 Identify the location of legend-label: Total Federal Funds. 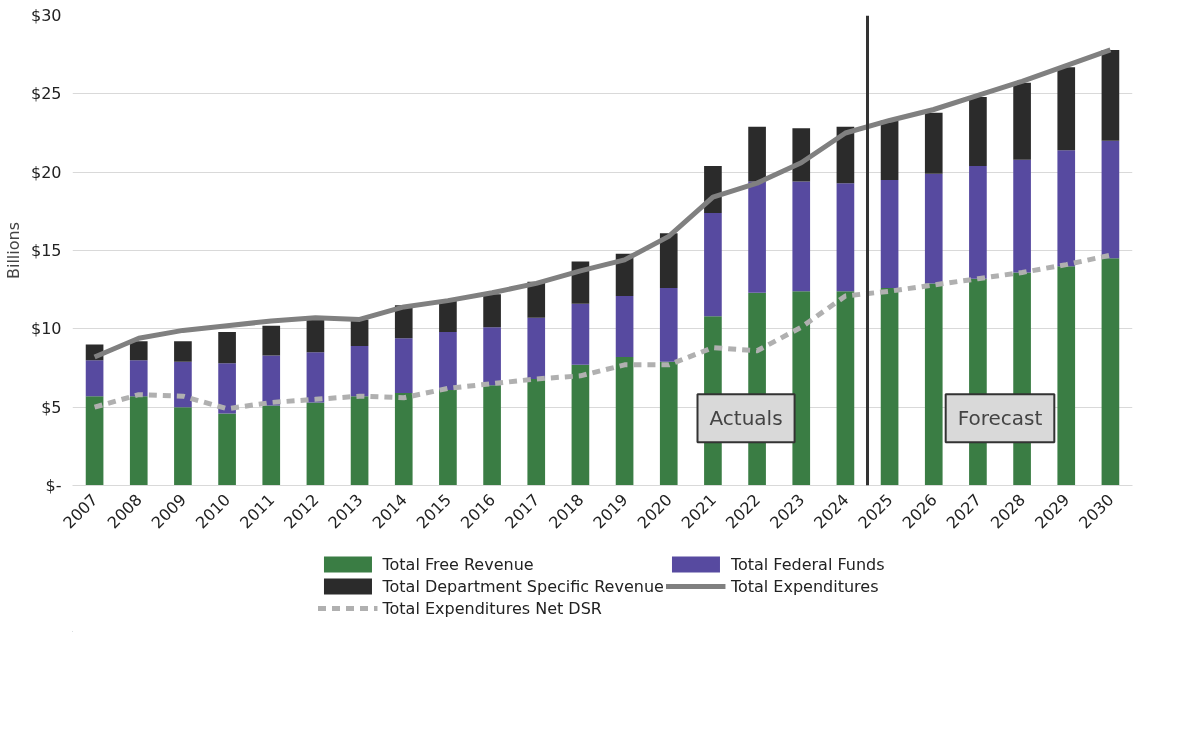
(807, 564).